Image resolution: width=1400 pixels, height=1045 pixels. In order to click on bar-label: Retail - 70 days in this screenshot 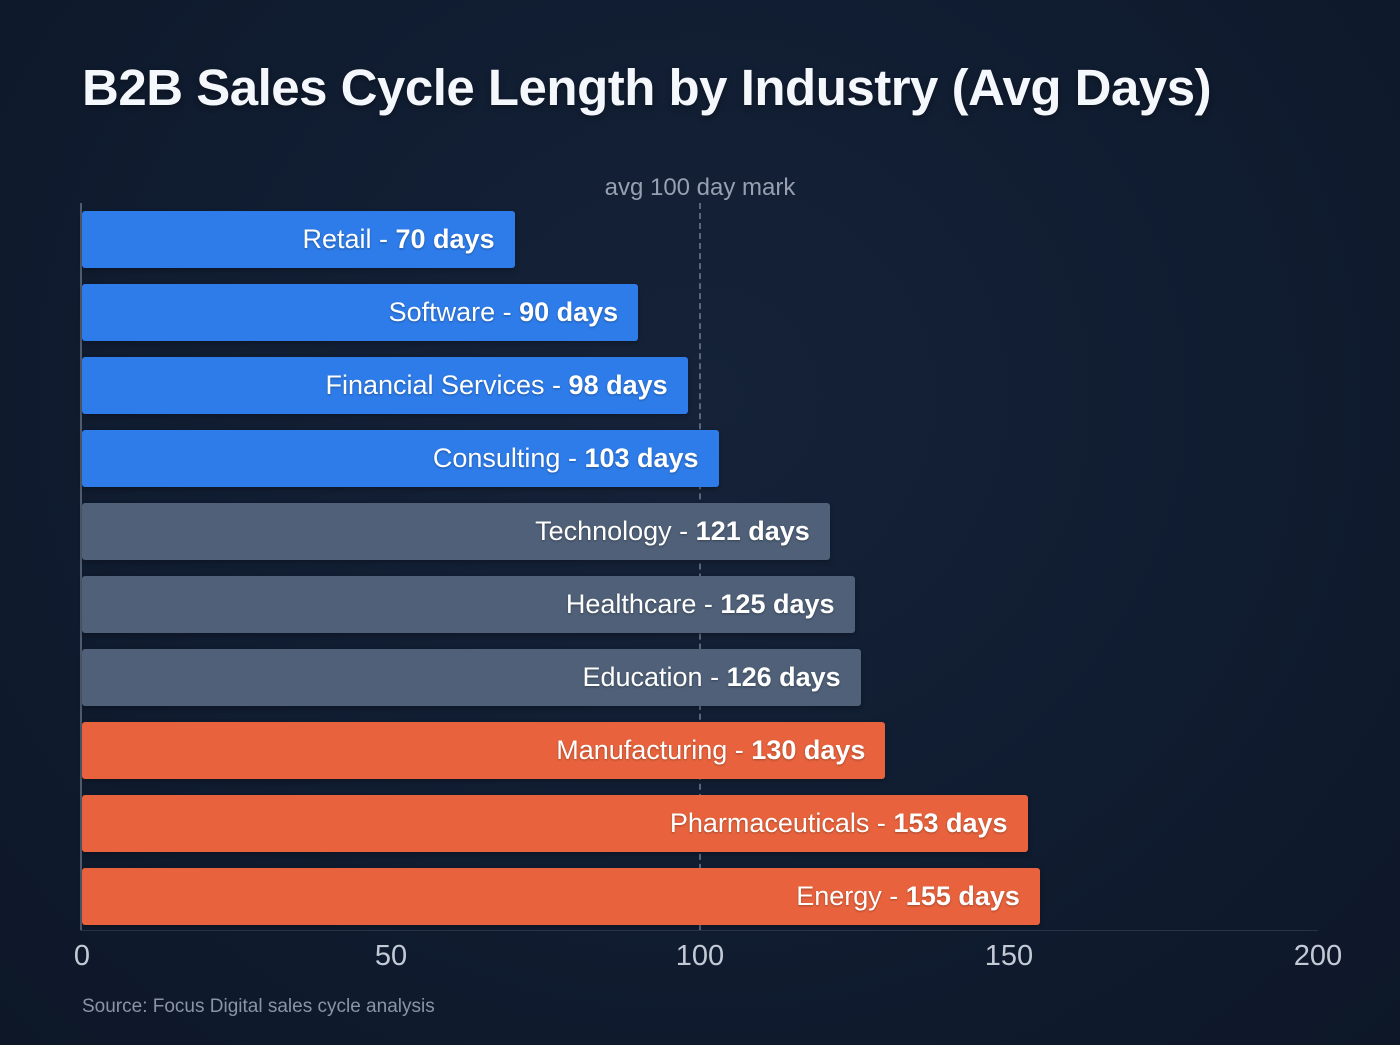, I will do `click(408, 239)`.